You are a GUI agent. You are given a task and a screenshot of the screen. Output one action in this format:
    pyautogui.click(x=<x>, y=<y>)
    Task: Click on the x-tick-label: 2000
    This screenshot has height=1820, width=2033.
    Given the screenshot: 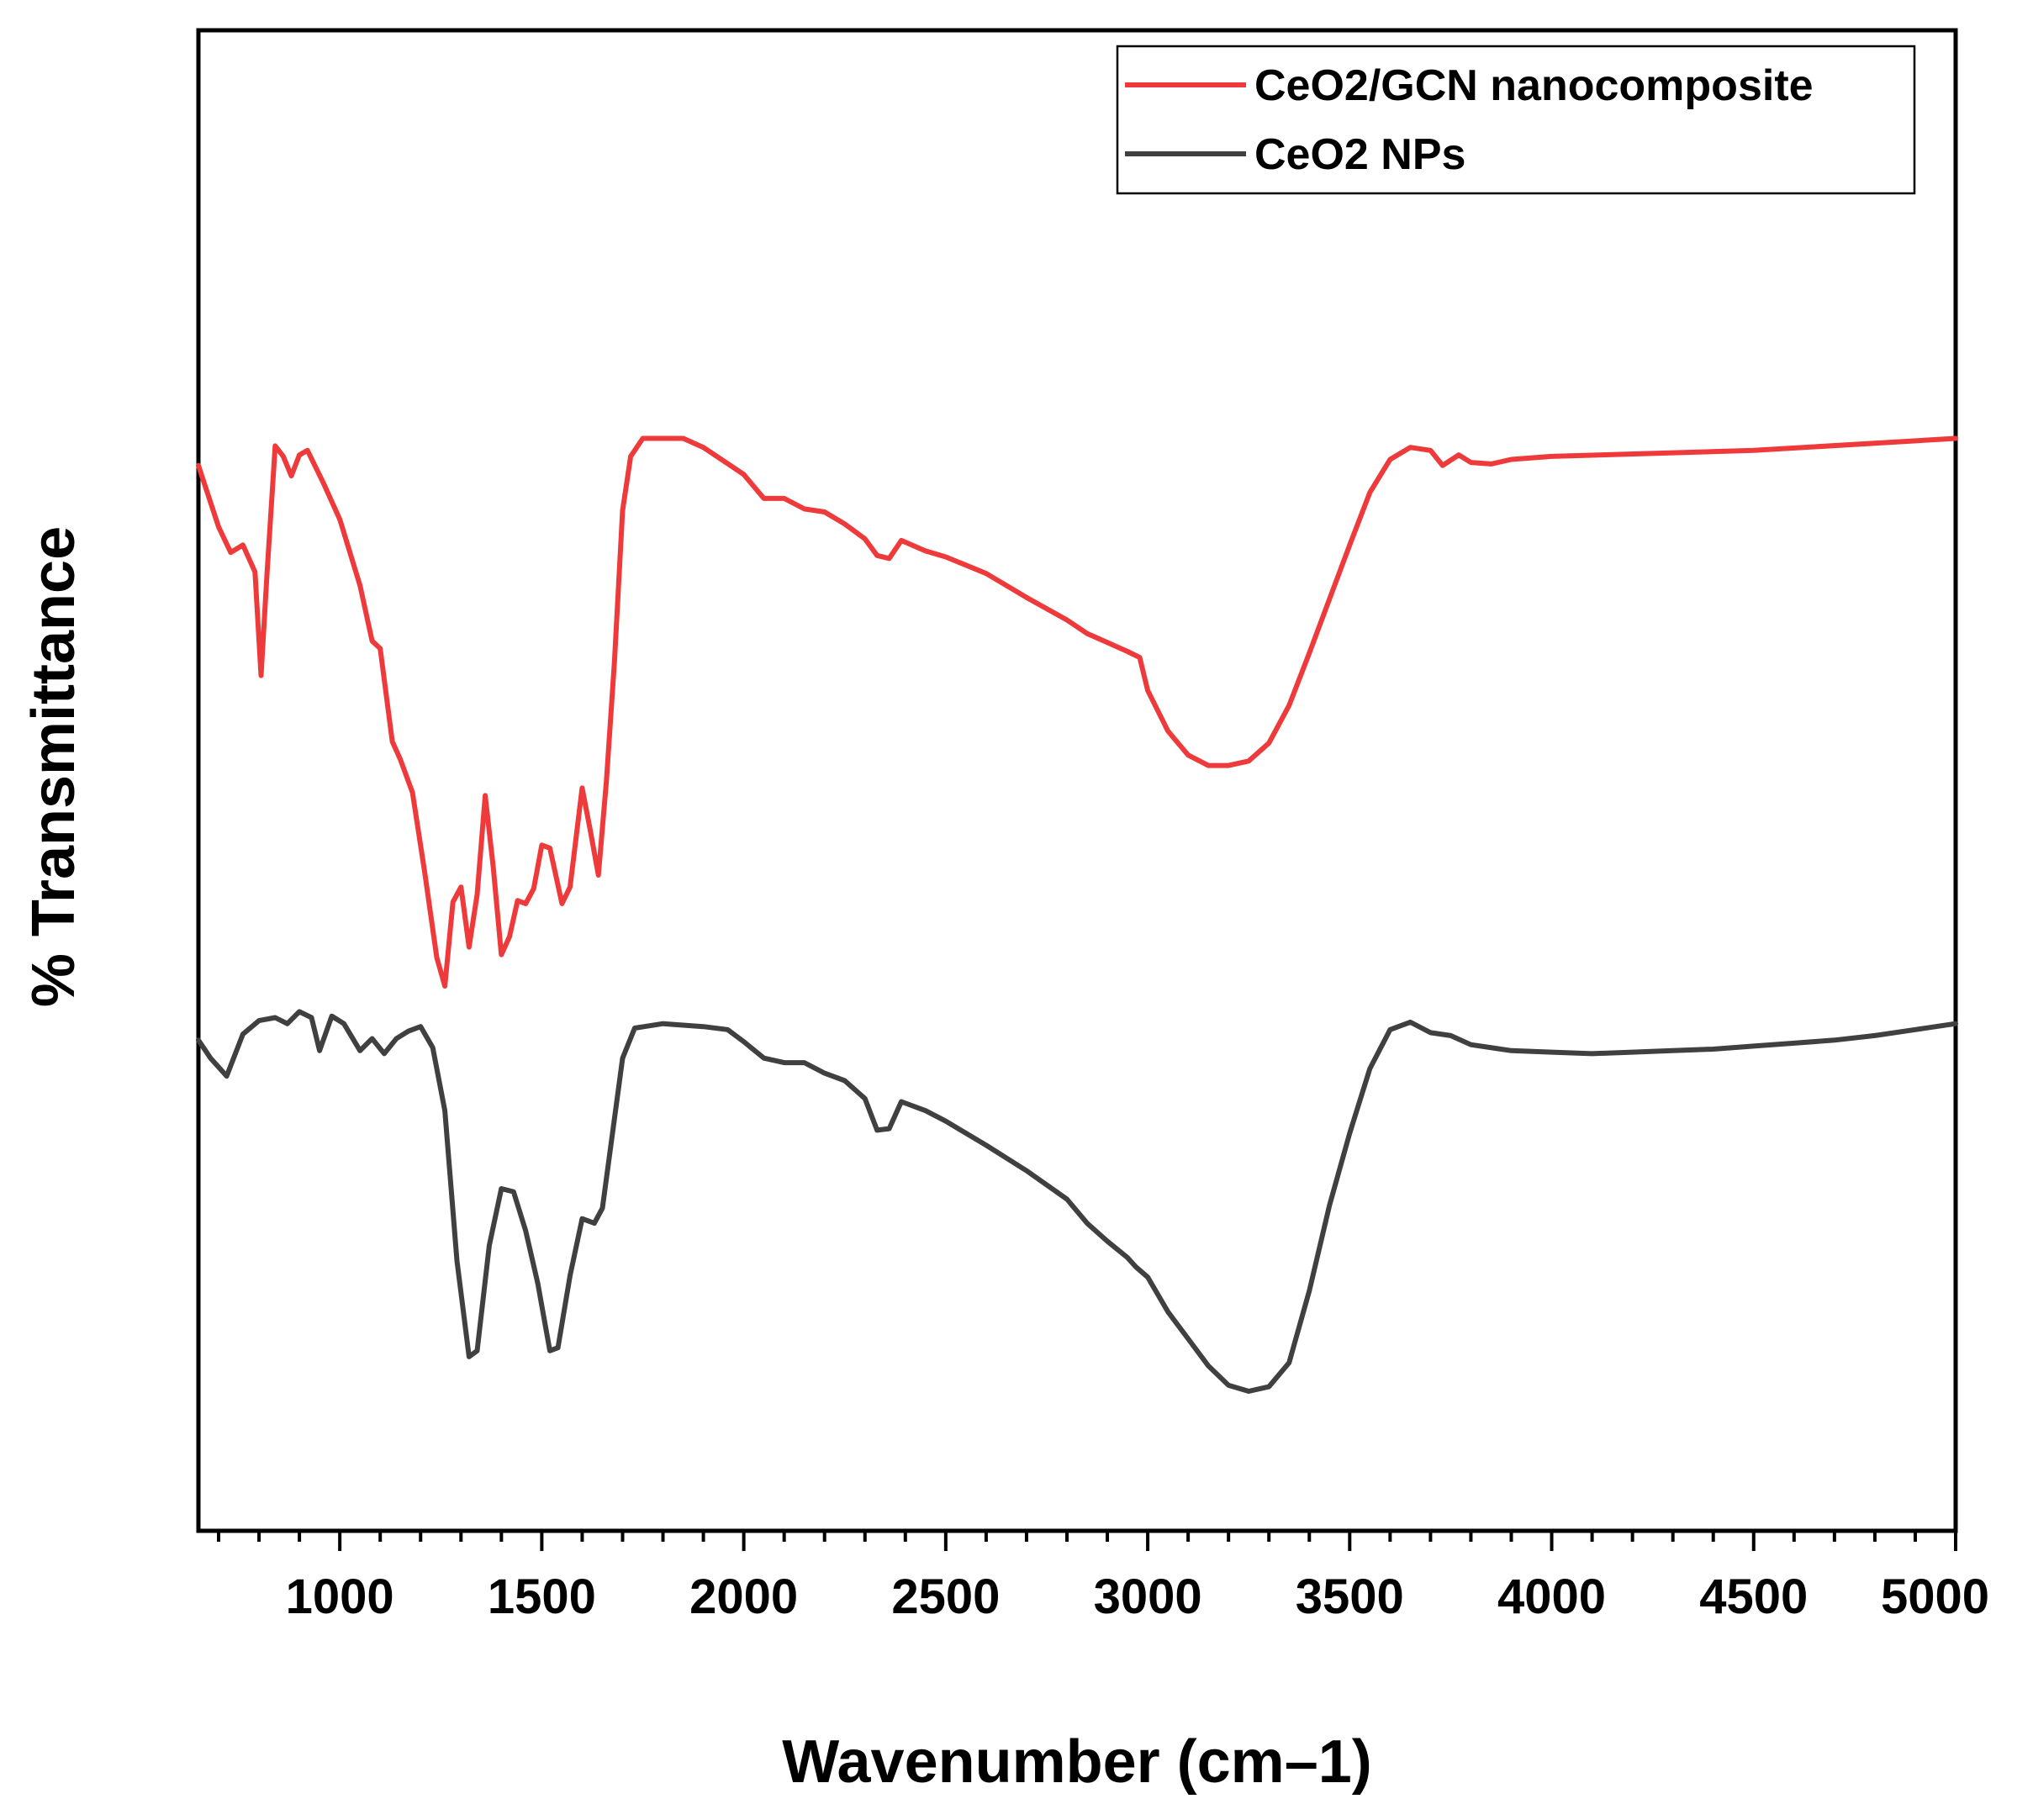 What is the action you would take?
    pyautogui.click(x=743, y=1596)
    